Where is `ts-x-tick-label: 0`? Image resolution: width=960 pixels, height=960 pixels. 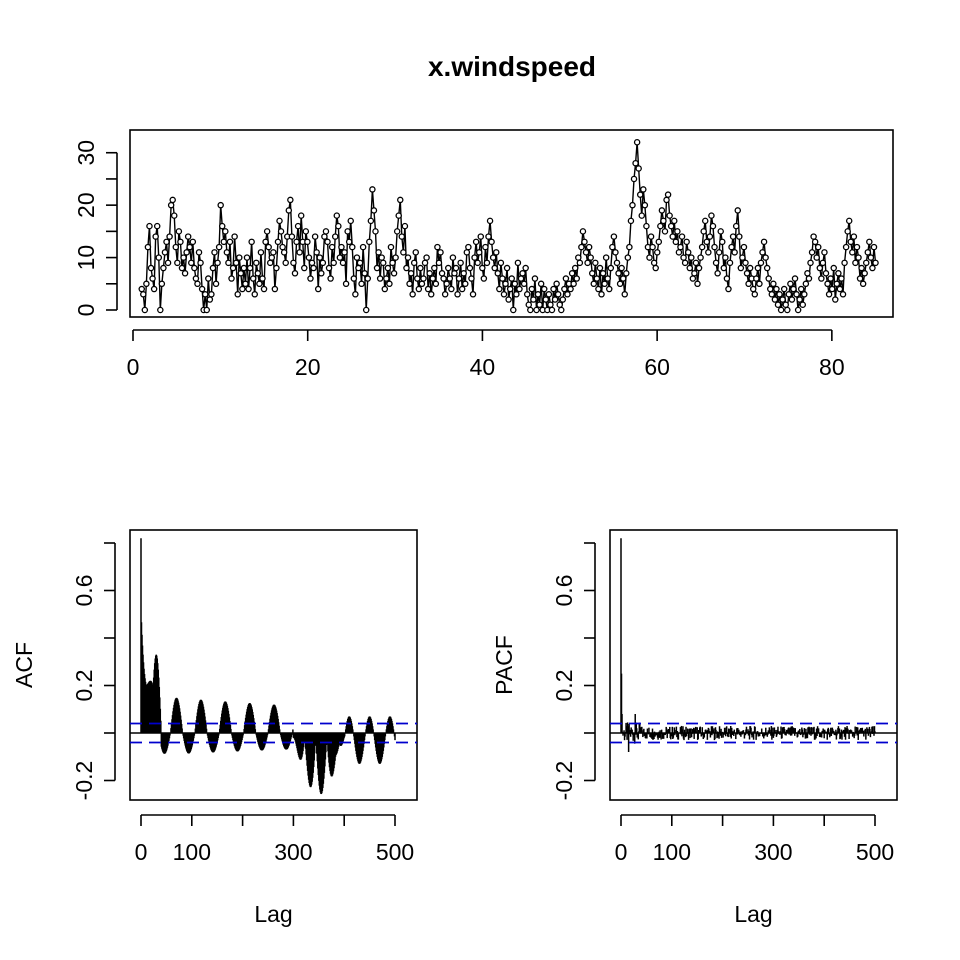 ts-x-tick-label: 0 is located at coordinates (133, 367).